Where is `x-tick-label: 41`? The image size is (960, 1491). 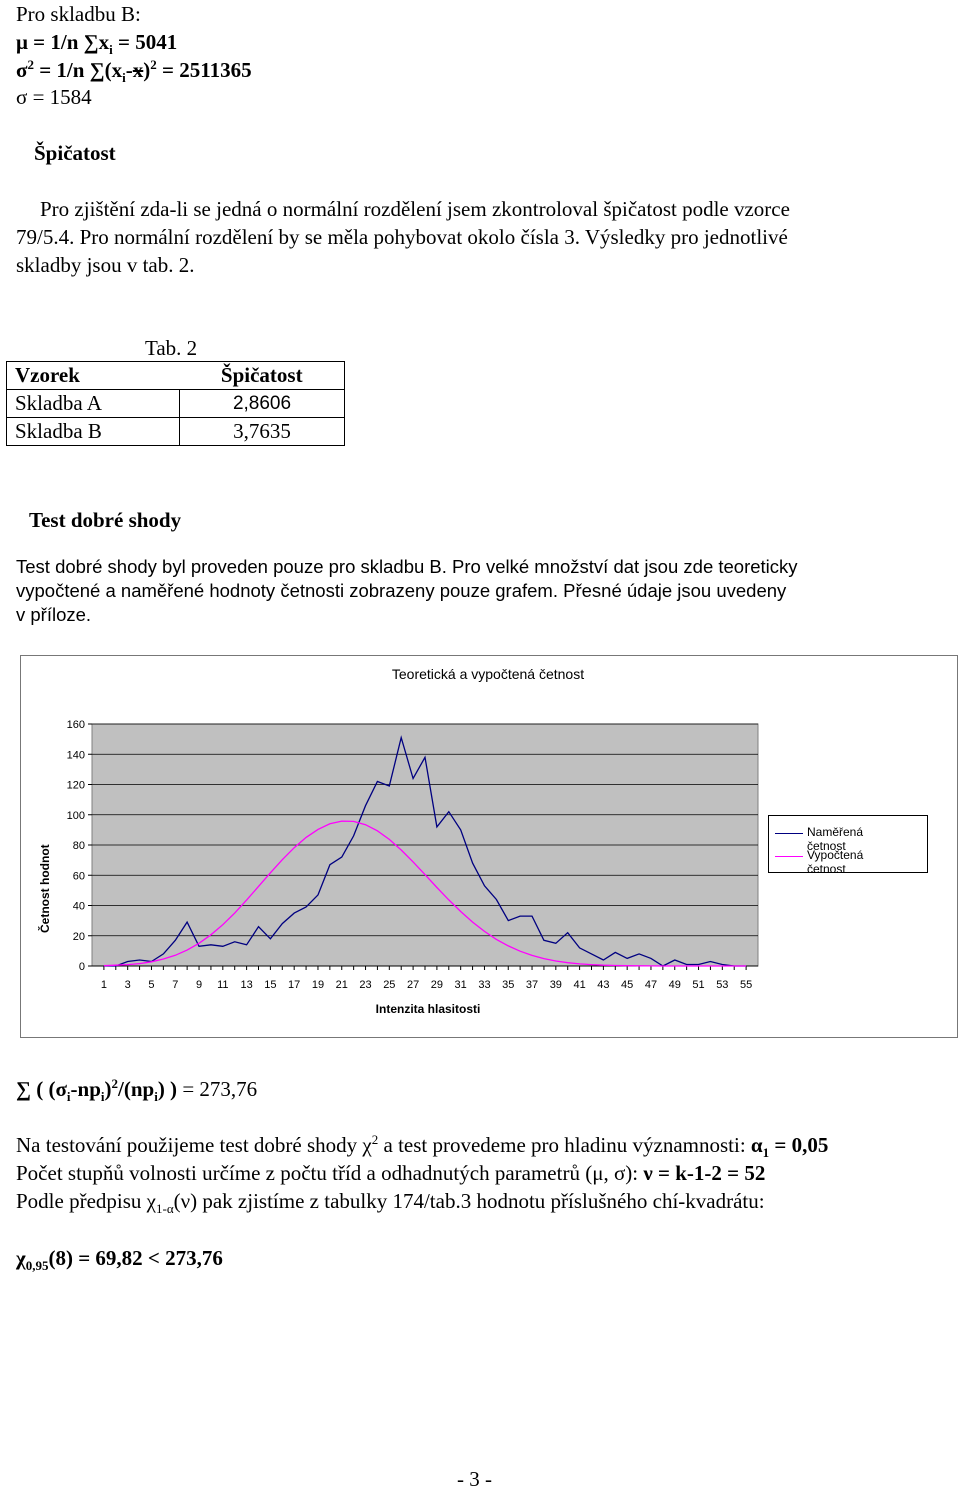
x-tick-label: 41 is located at coordinates (579, 985).